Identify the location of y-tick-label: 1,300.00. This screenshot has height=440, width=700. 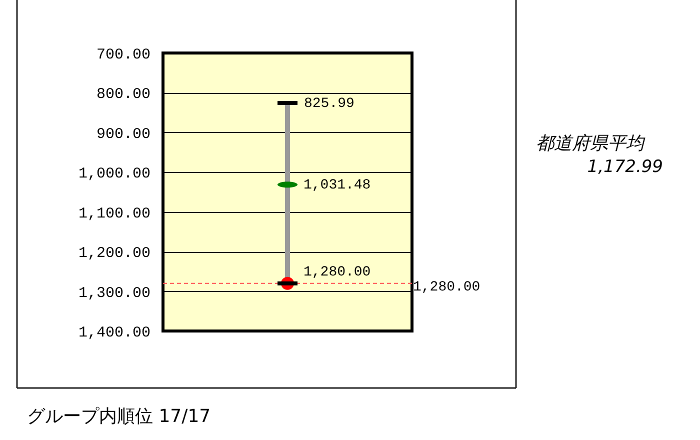
(114, 293).